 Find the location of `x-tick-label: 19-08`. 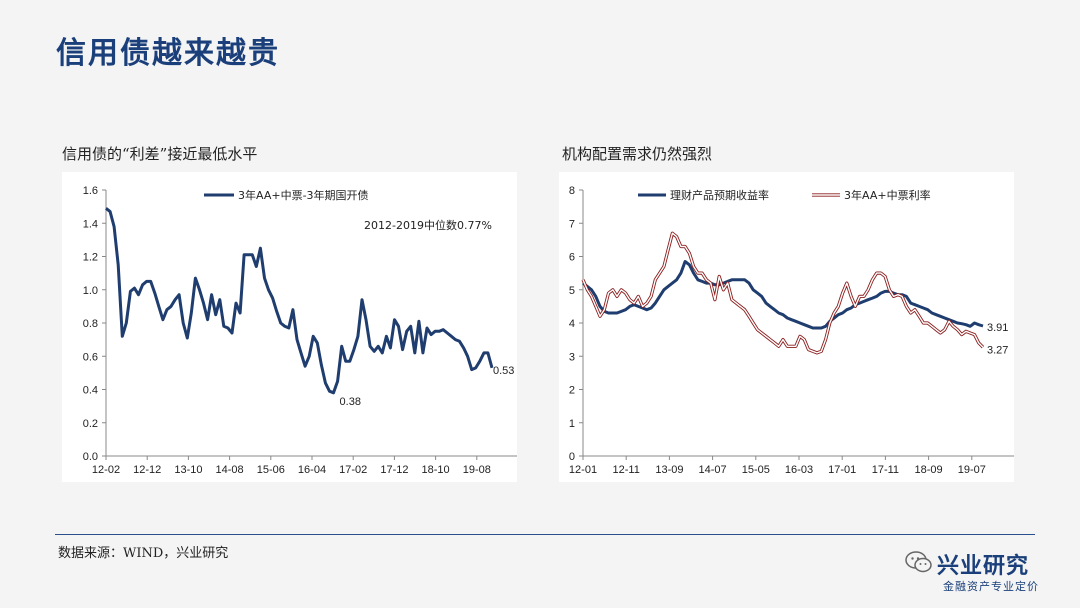

x-tick-label: 19-08 is located at coordinates (477, 470).